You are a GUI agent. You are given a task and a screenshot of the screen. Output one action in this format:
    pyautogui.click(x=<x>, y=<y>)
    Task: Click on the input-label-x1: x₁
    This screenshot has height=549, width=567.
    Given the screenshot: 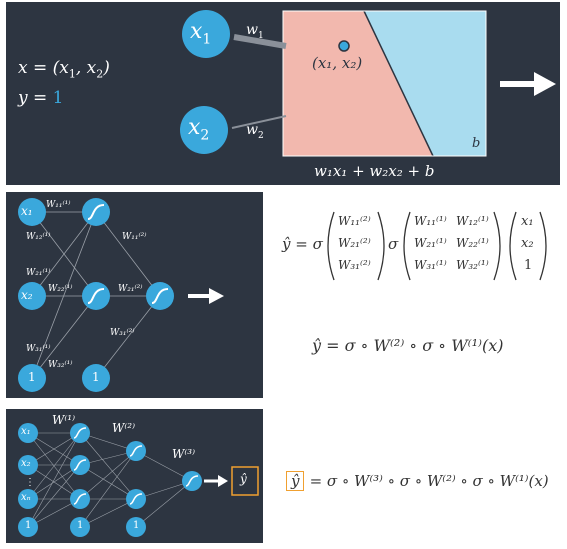 What is the action you would take?
    pyautogui.click(x=27, y=211)
    